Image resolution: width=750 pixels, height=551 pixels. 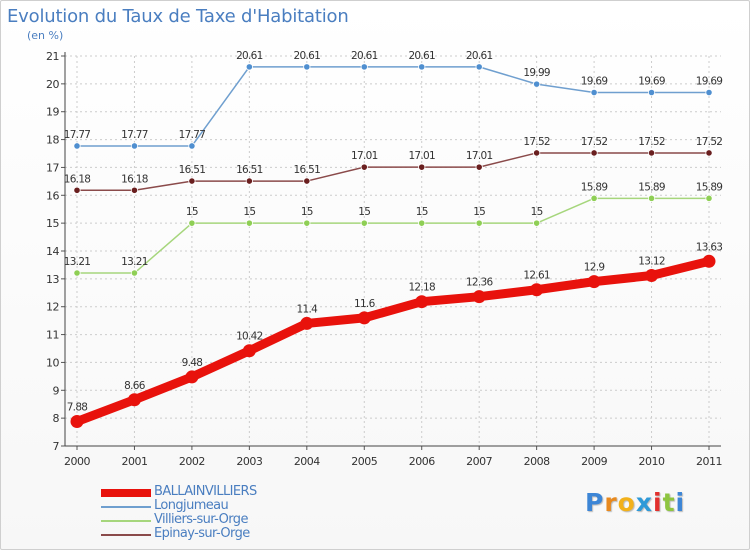 What do you see at coordinates (56, 390) in the screenshot?
I see `y-tick-label: 9` at bounding box center [56, 390].